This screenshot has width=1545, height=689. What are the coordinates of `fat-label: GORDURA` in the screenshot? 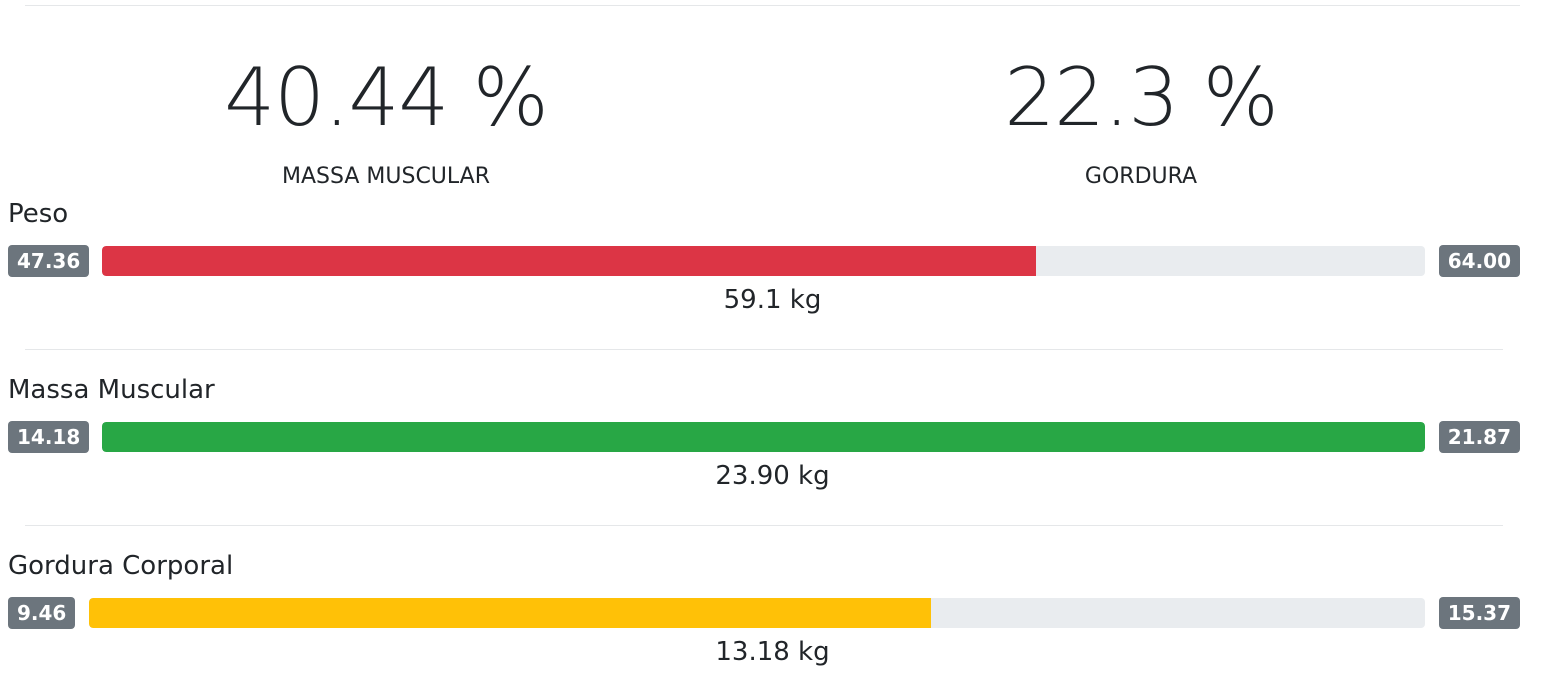 It's located at (1141, 176).